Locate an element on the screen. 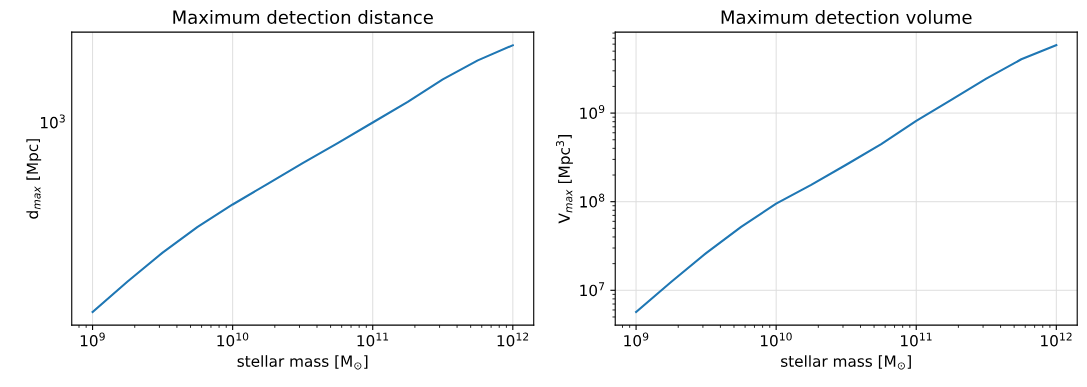 The image size is (1087, 387). y-tick-label: 10$^{9}$ is located at coordinates (592, 111).